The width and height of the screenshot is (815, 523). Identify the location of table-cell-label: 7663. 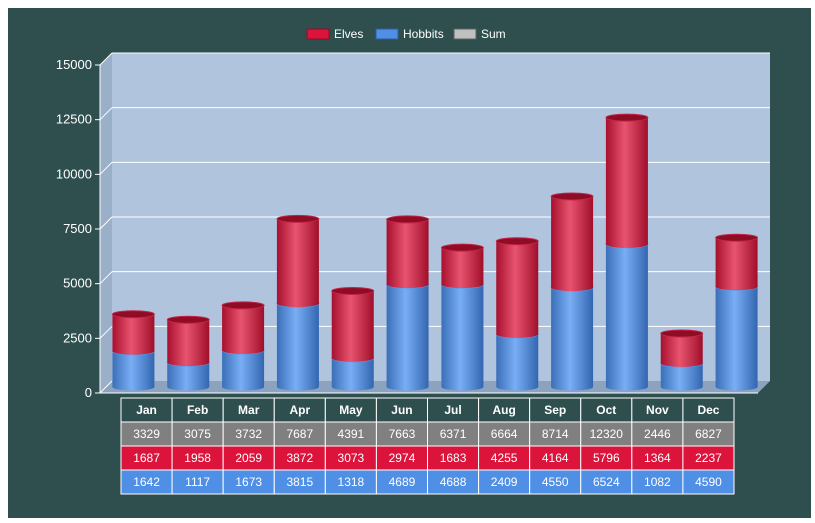
(402, 434).